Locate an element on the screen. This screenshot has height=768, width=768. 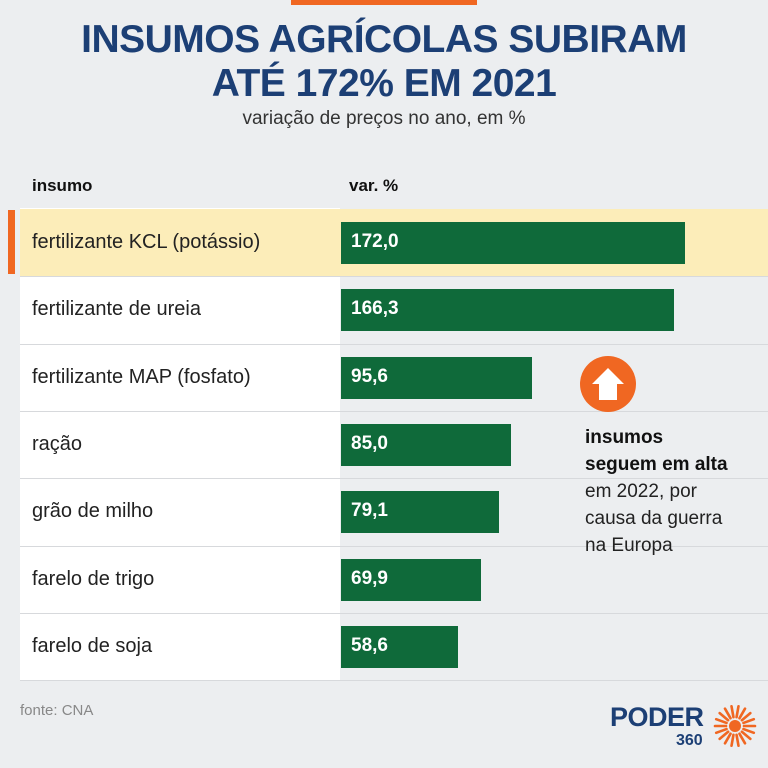
bar-value-label: 69,9 is located at coordinates (369, 578).